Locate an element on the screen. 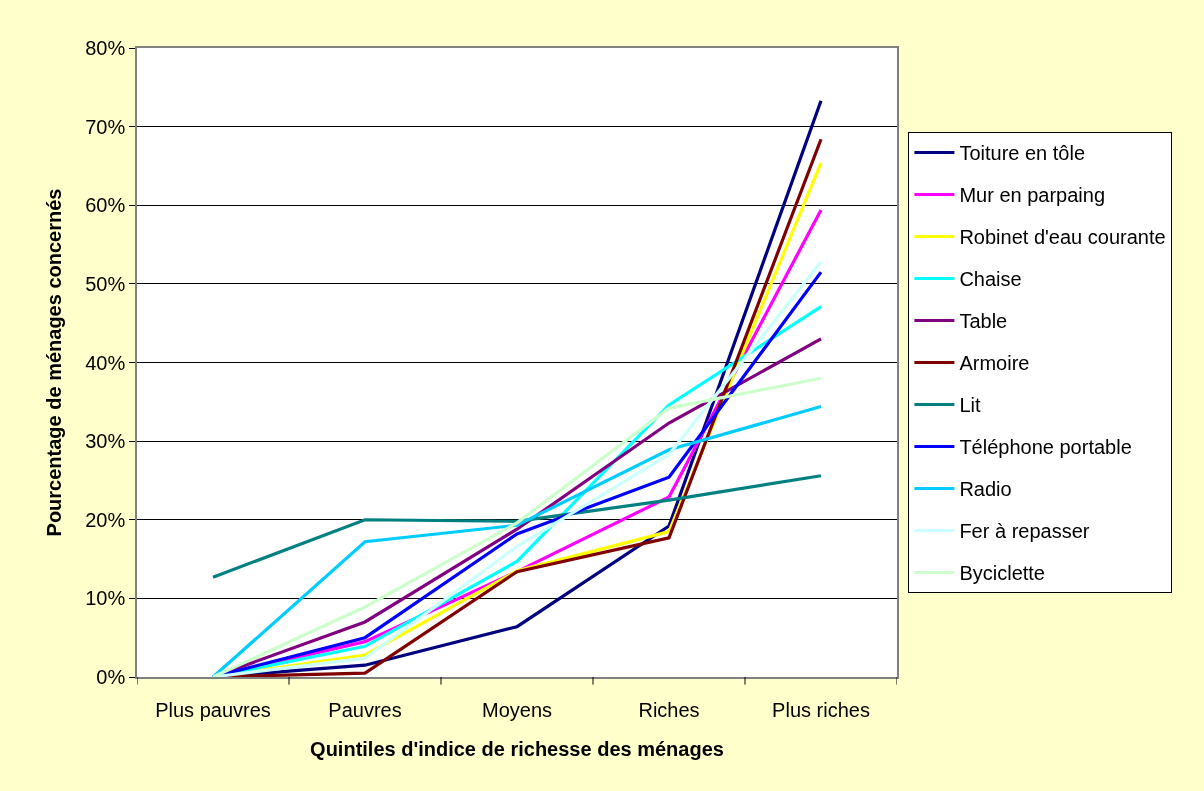  y-tick-label: 20% is located at coordinates (105, 519).